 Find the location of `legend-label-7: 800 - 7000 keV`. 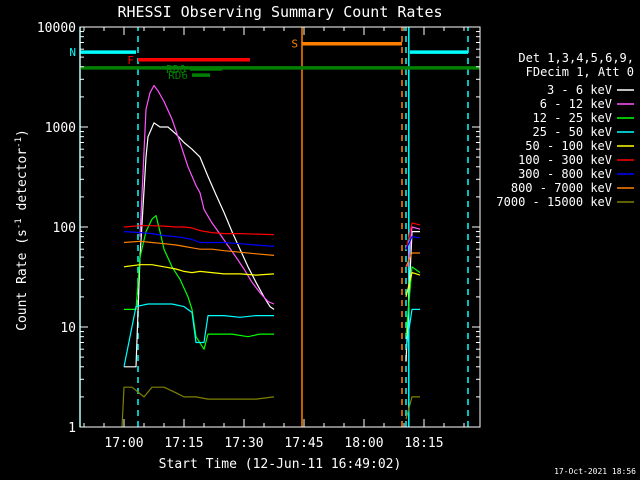

legend-label-7: 800 - 7000 keV is located at coordinates (561, 188).